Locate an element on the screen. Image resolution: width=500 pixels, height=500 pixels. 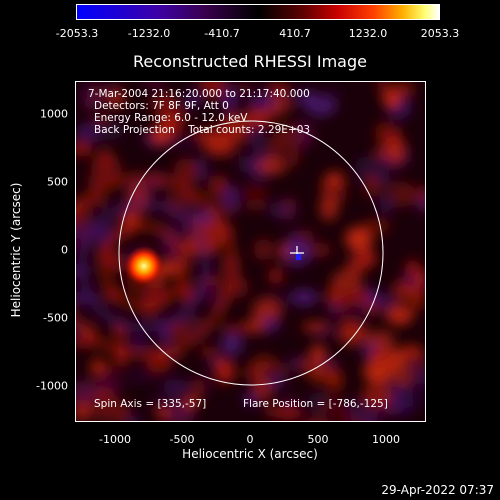
info-line: Detectors: 7F 8F 9F, Att 0 is located at coordinates (161, 106).